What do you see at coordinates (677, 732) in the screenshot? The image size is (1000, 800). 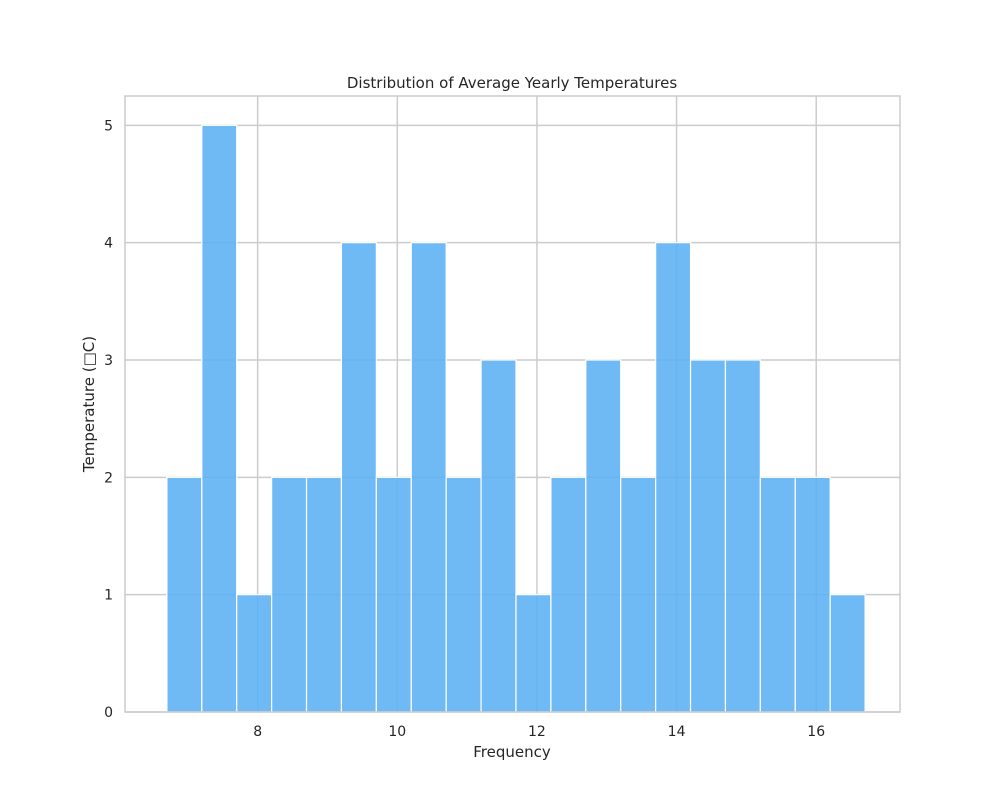 I see `x-tick-label: 14` at bounding box center [677, 732].